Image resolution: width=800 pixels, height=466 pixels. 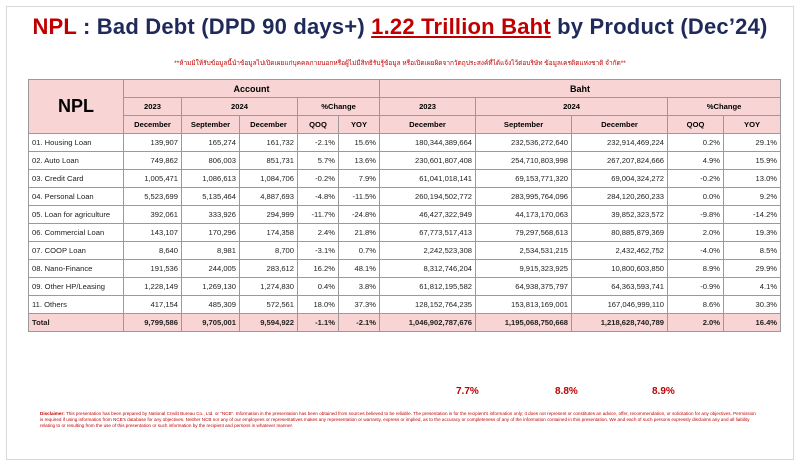 I want to click on header-account-sep24: September, so click(x=210, y=124).